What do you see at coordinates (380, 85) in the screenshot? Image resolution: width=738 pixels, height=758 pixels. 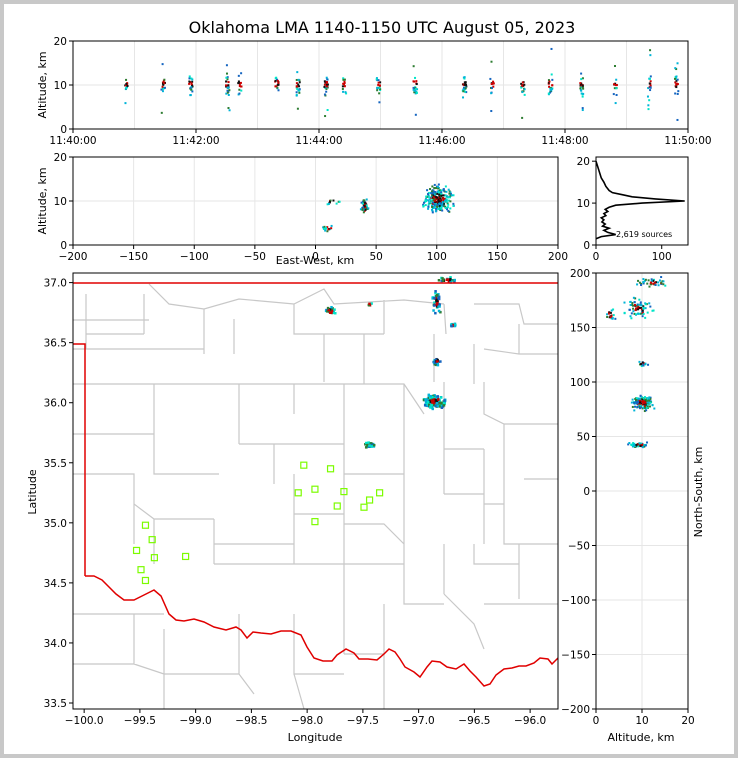 I see `plot-border` at bounding box center [380, 85].